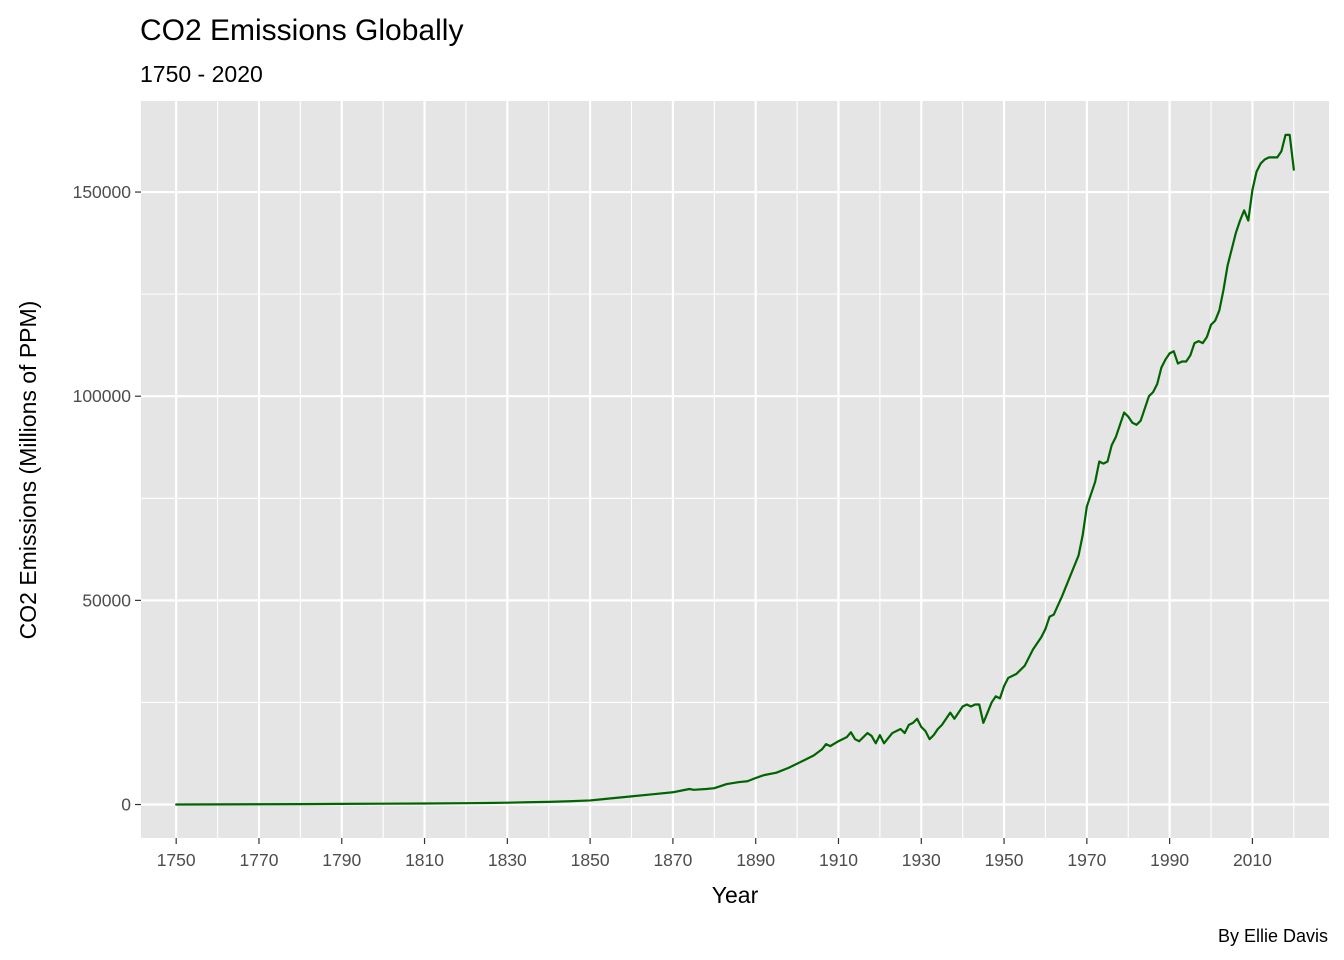 This screenshot has height=960, width=1344. I want to click on chart-subtitle: 1750 - 2020, so click(201, 74).